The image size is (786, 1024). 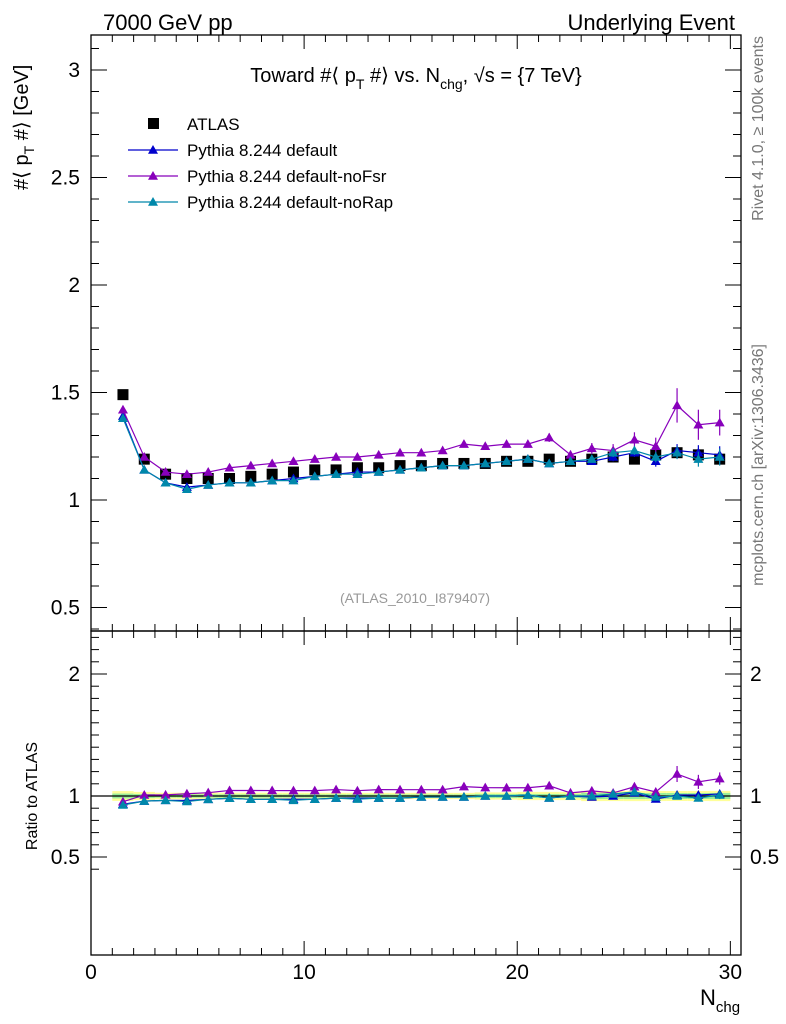 What do you see at coordinates (74, 796) in the screenshot?
I see `ratio-y-tick-label: 1` at bounding box center [74, 796].